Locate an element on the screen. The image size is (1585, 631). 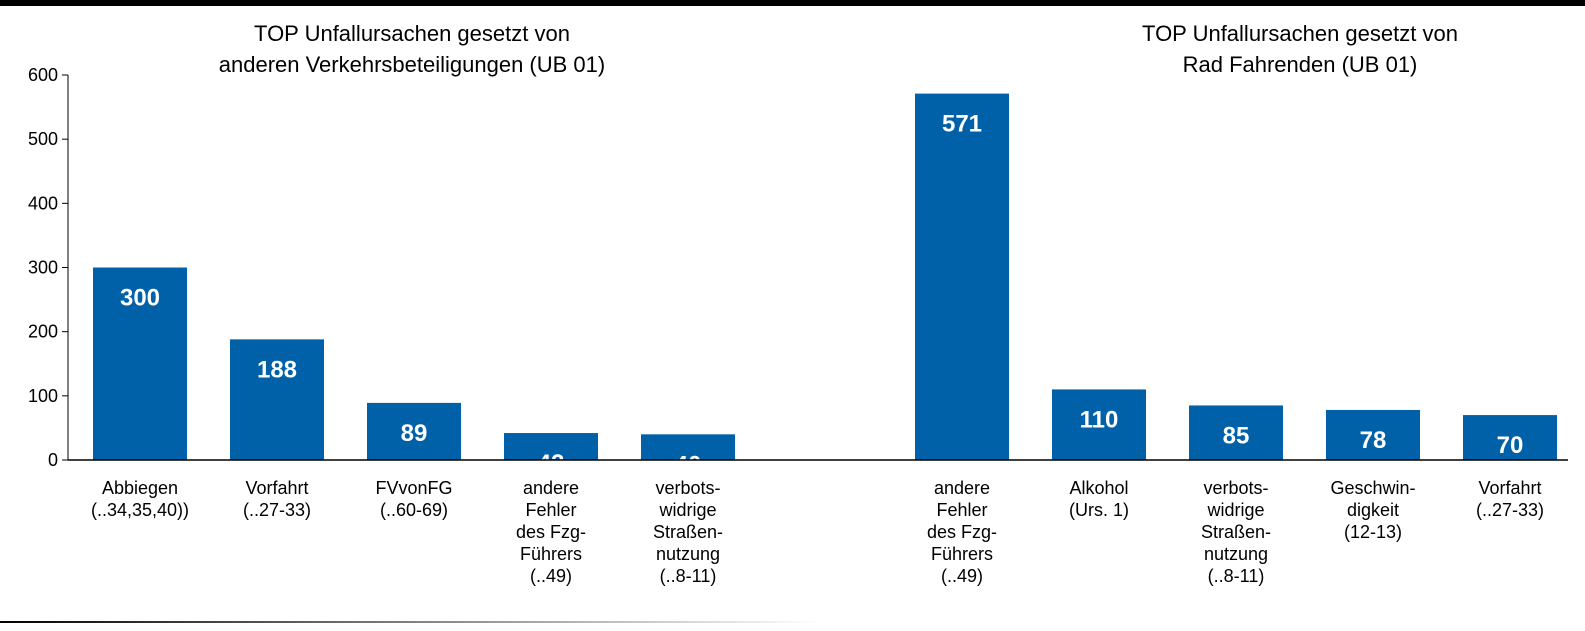
value-label: 300 is located at coordinates (140, 298).